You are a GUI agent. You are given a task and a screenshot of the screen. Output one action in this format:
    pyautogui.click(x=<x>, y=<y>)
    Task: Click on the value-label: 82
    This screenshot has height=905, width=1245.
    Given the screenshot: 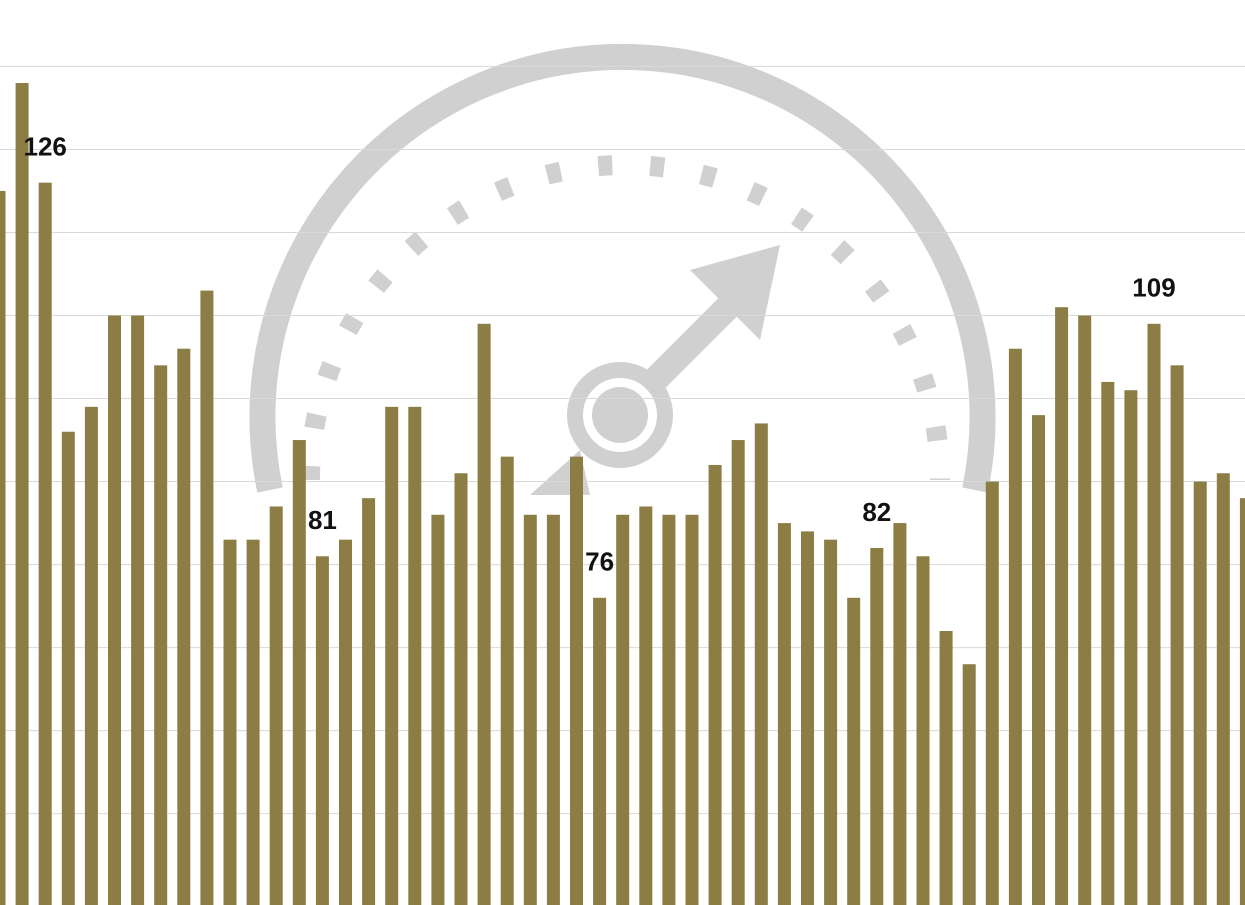 What is the action you would take?
    pyautogui.click(x=876, y=512)
    